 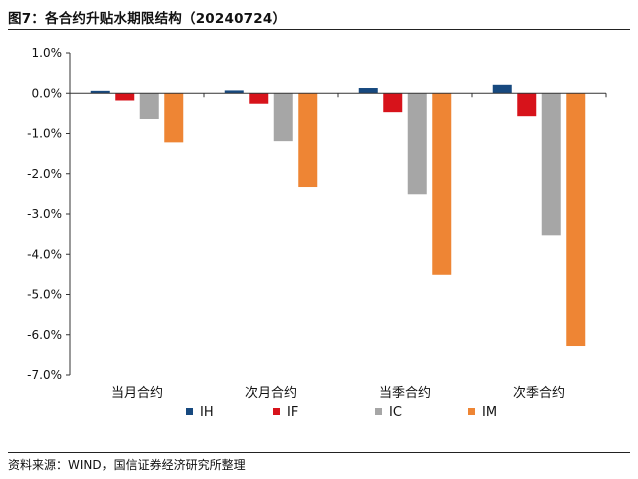 What do you see at coordinates (405, 393) in the screenshot?
I see `x-category-label: 当季合约` at bounding box center [405, 393].